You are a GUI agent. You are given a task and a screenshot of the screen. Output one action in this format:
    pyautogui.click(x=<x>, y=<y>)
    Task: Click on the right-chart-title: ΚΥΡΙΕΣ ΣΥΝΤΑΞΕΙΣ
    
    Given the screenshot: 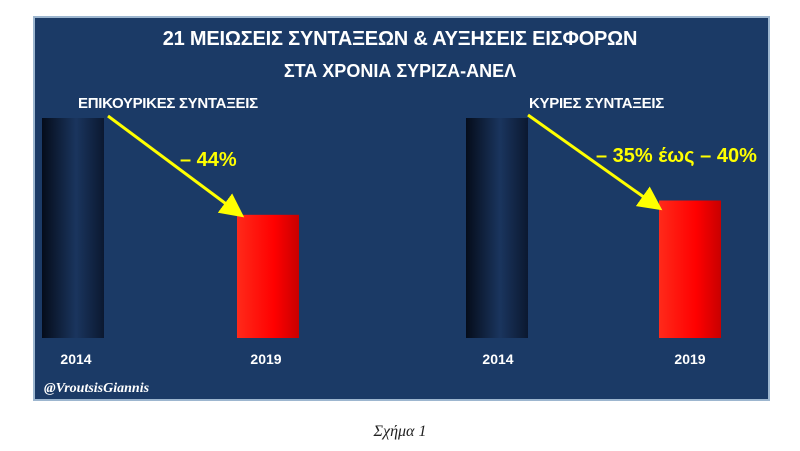 What is the action you would take?
    pyautogui.click(x=596, y=103)
    